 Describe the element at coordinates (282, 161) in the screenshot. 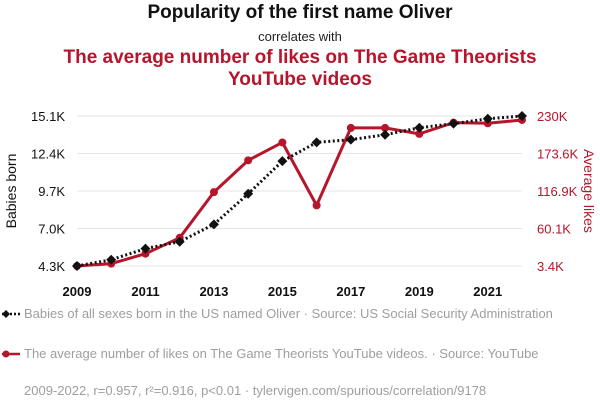

I see `point-babies-born-2015` at that location.